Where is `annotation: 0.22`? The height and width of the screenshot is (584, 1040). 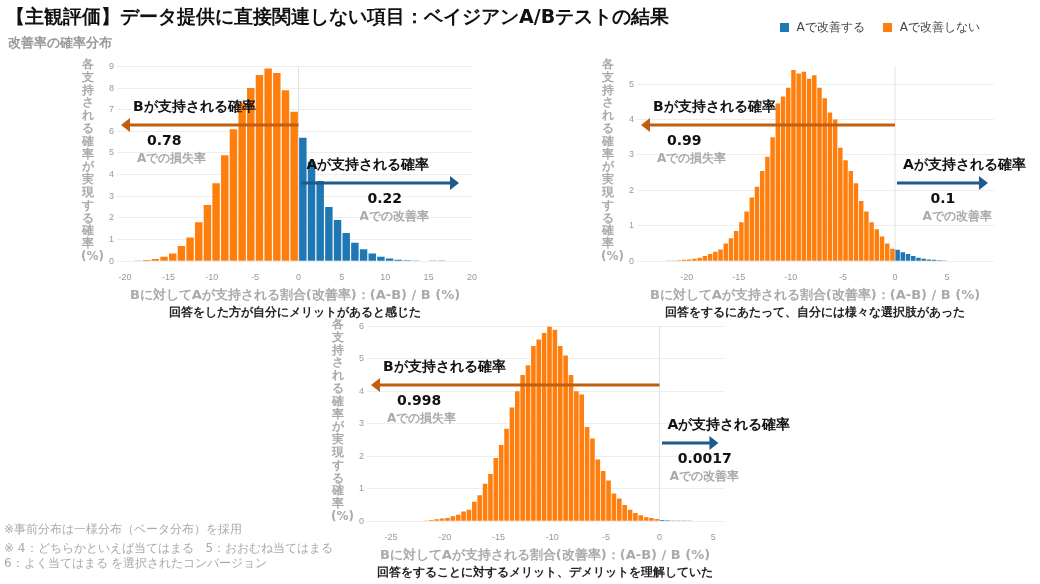
annotation: 0.22 is located at coordinates (385, 198).